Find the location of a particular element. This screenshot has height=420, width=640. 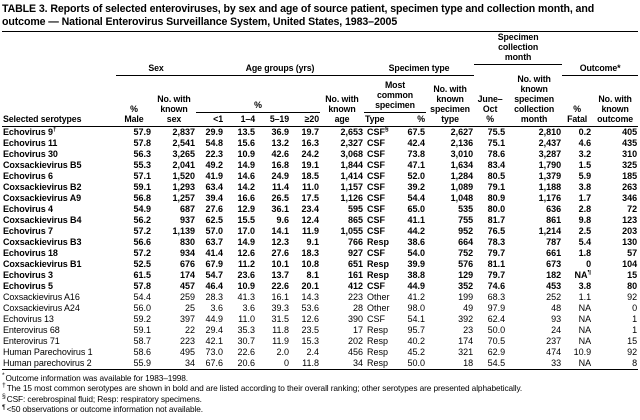

cell-no_known_age: 2,653 is located at coordinates (351, 132).